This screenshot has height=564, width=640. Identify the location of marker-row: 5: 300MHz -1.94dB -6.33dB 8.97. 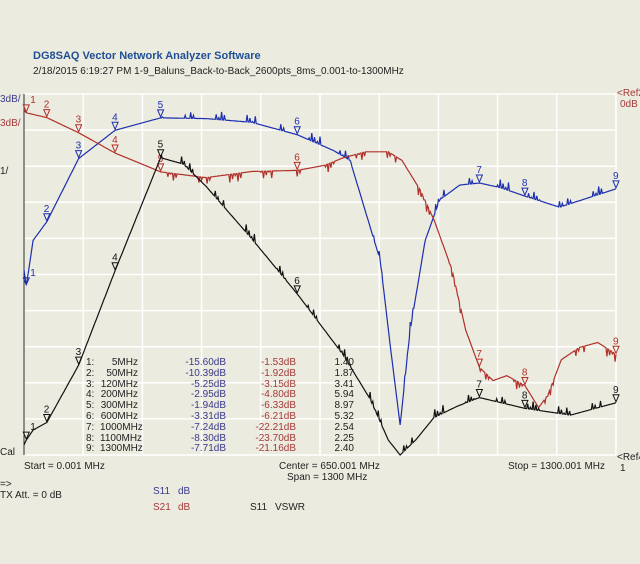
(220, 406).